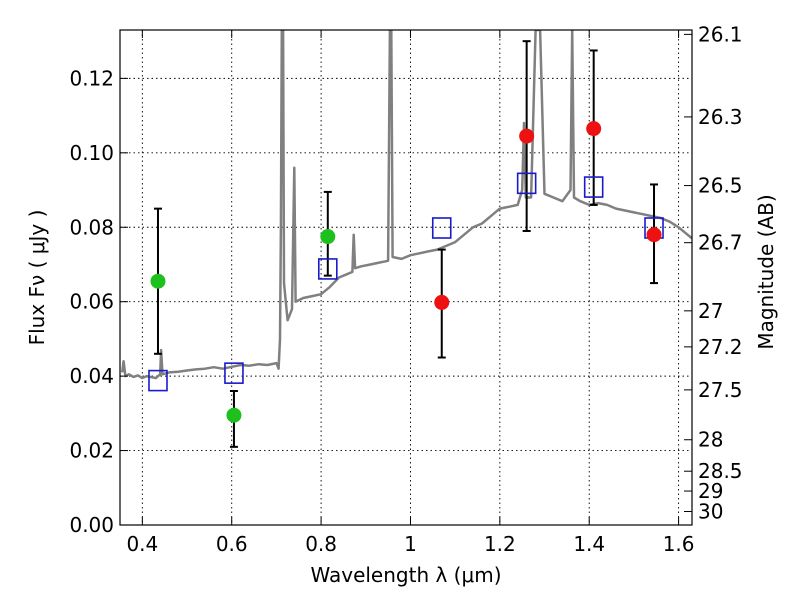 Image resolution: width=800 pixels, height=600 pixels. Describe the element at coordinates (91, 78) in the screenshot. I see `y-tick-label: 0.12` at that location.